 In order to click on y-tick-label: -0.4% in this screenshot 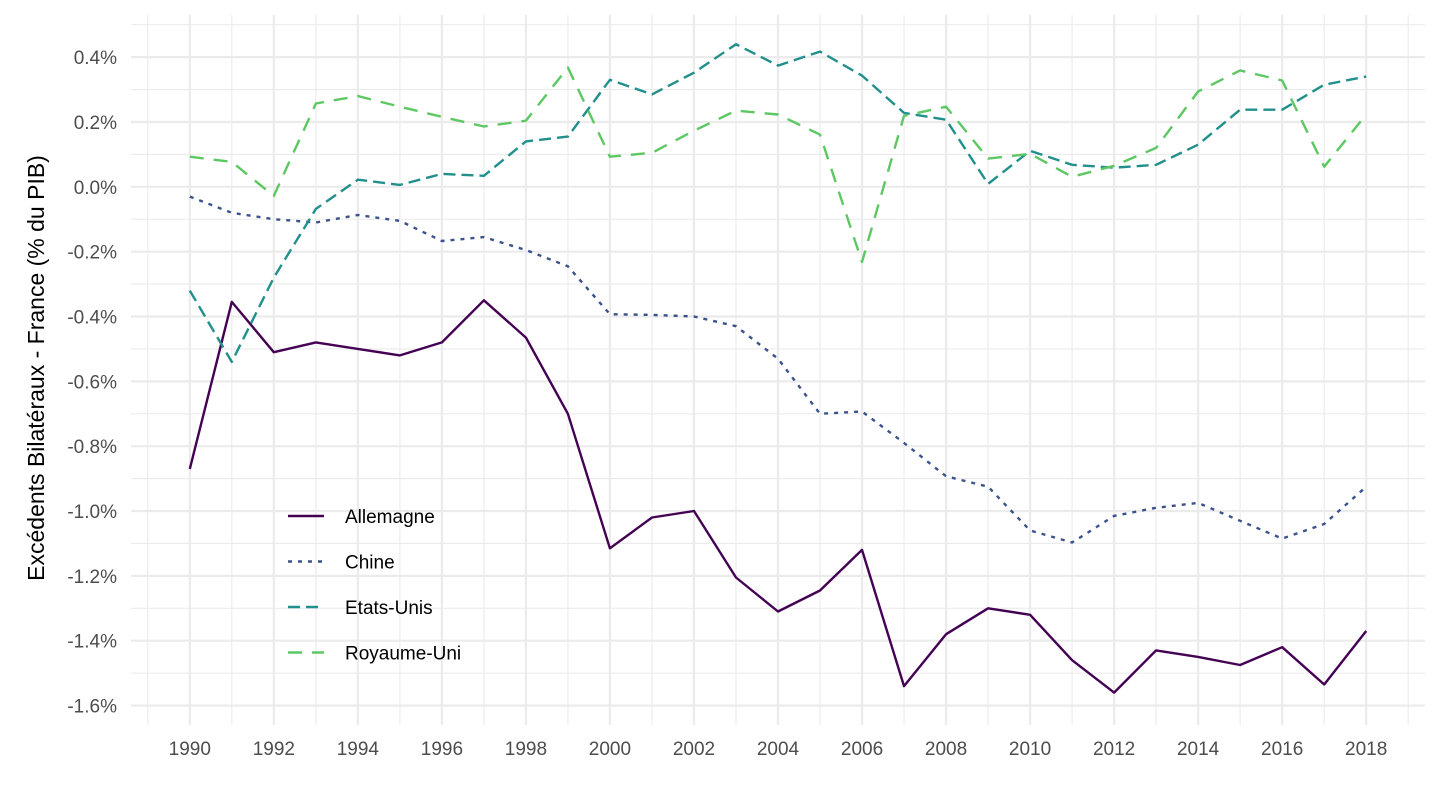, I will do `click(92, 318)`.